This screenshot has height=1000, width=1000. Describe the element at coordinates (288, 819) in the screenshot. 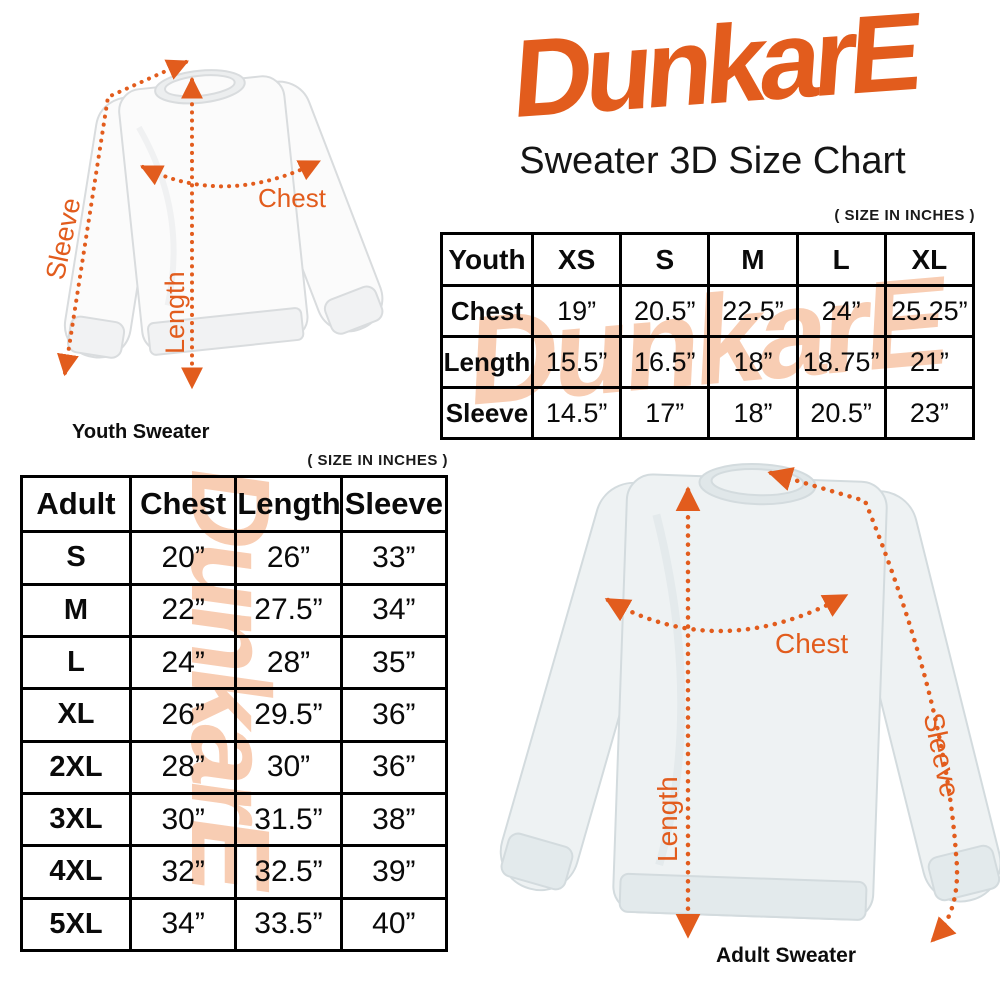

I see `table-cell: 31.5”` at that location.